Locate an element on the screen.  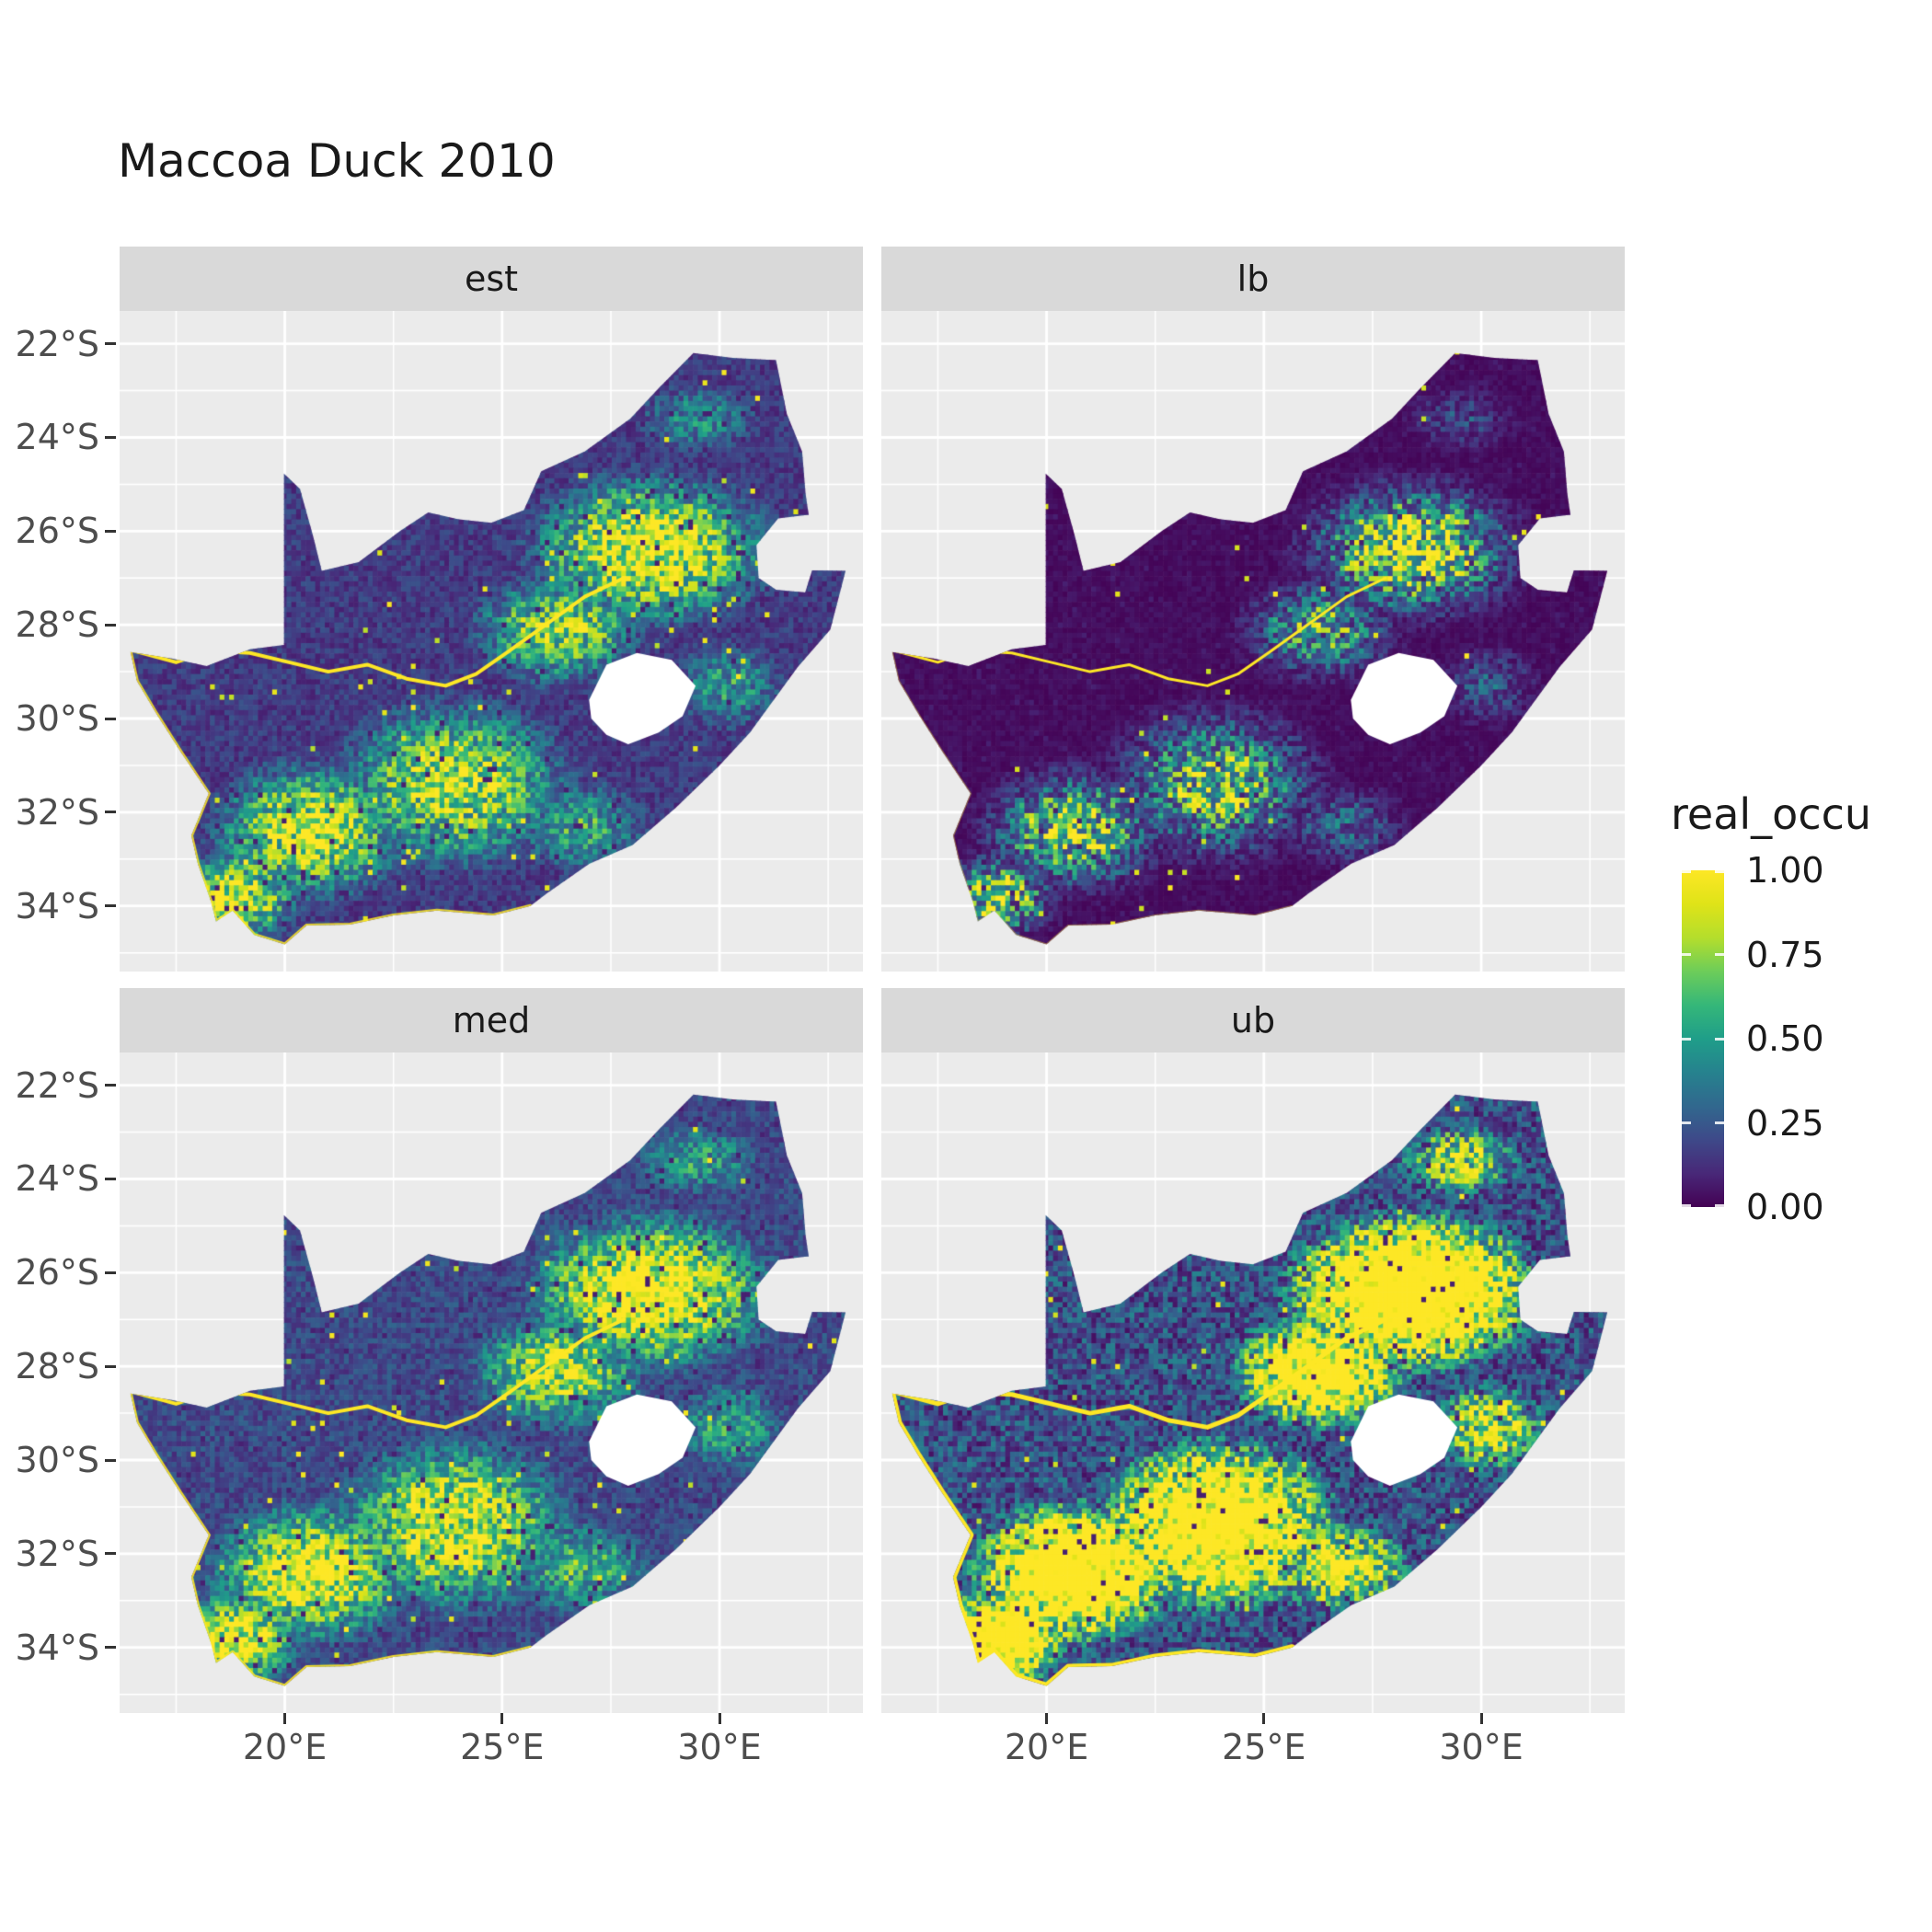
legend-tick-label: 1.00 is located at coordinates (1785, 870).